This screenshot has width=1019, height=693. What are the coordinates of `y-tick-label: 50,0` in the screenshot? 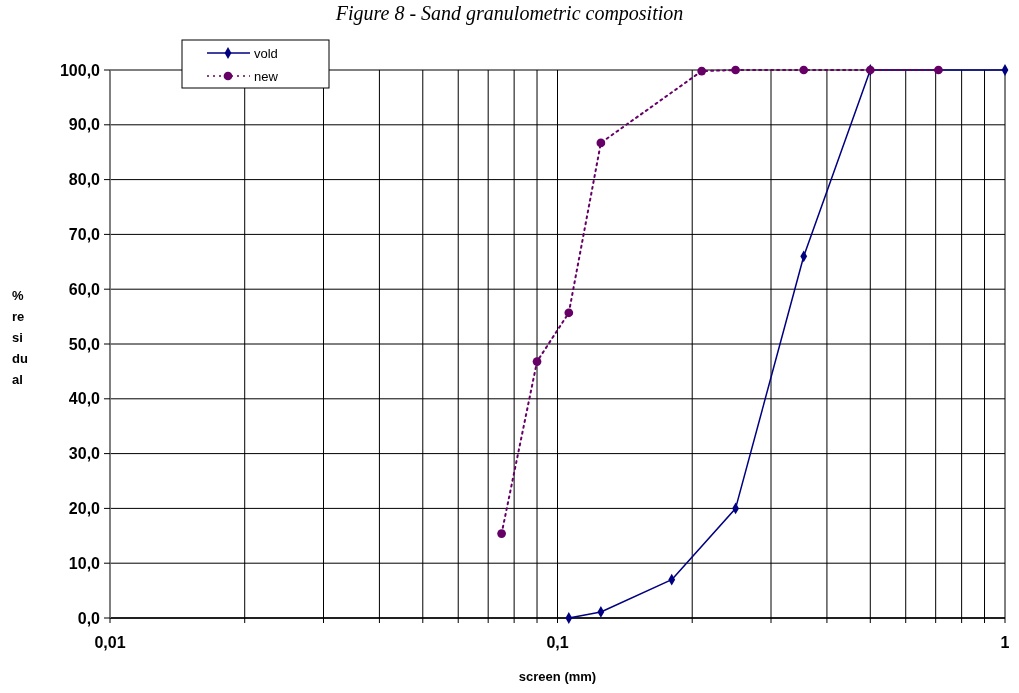 It's located at (84, 344).